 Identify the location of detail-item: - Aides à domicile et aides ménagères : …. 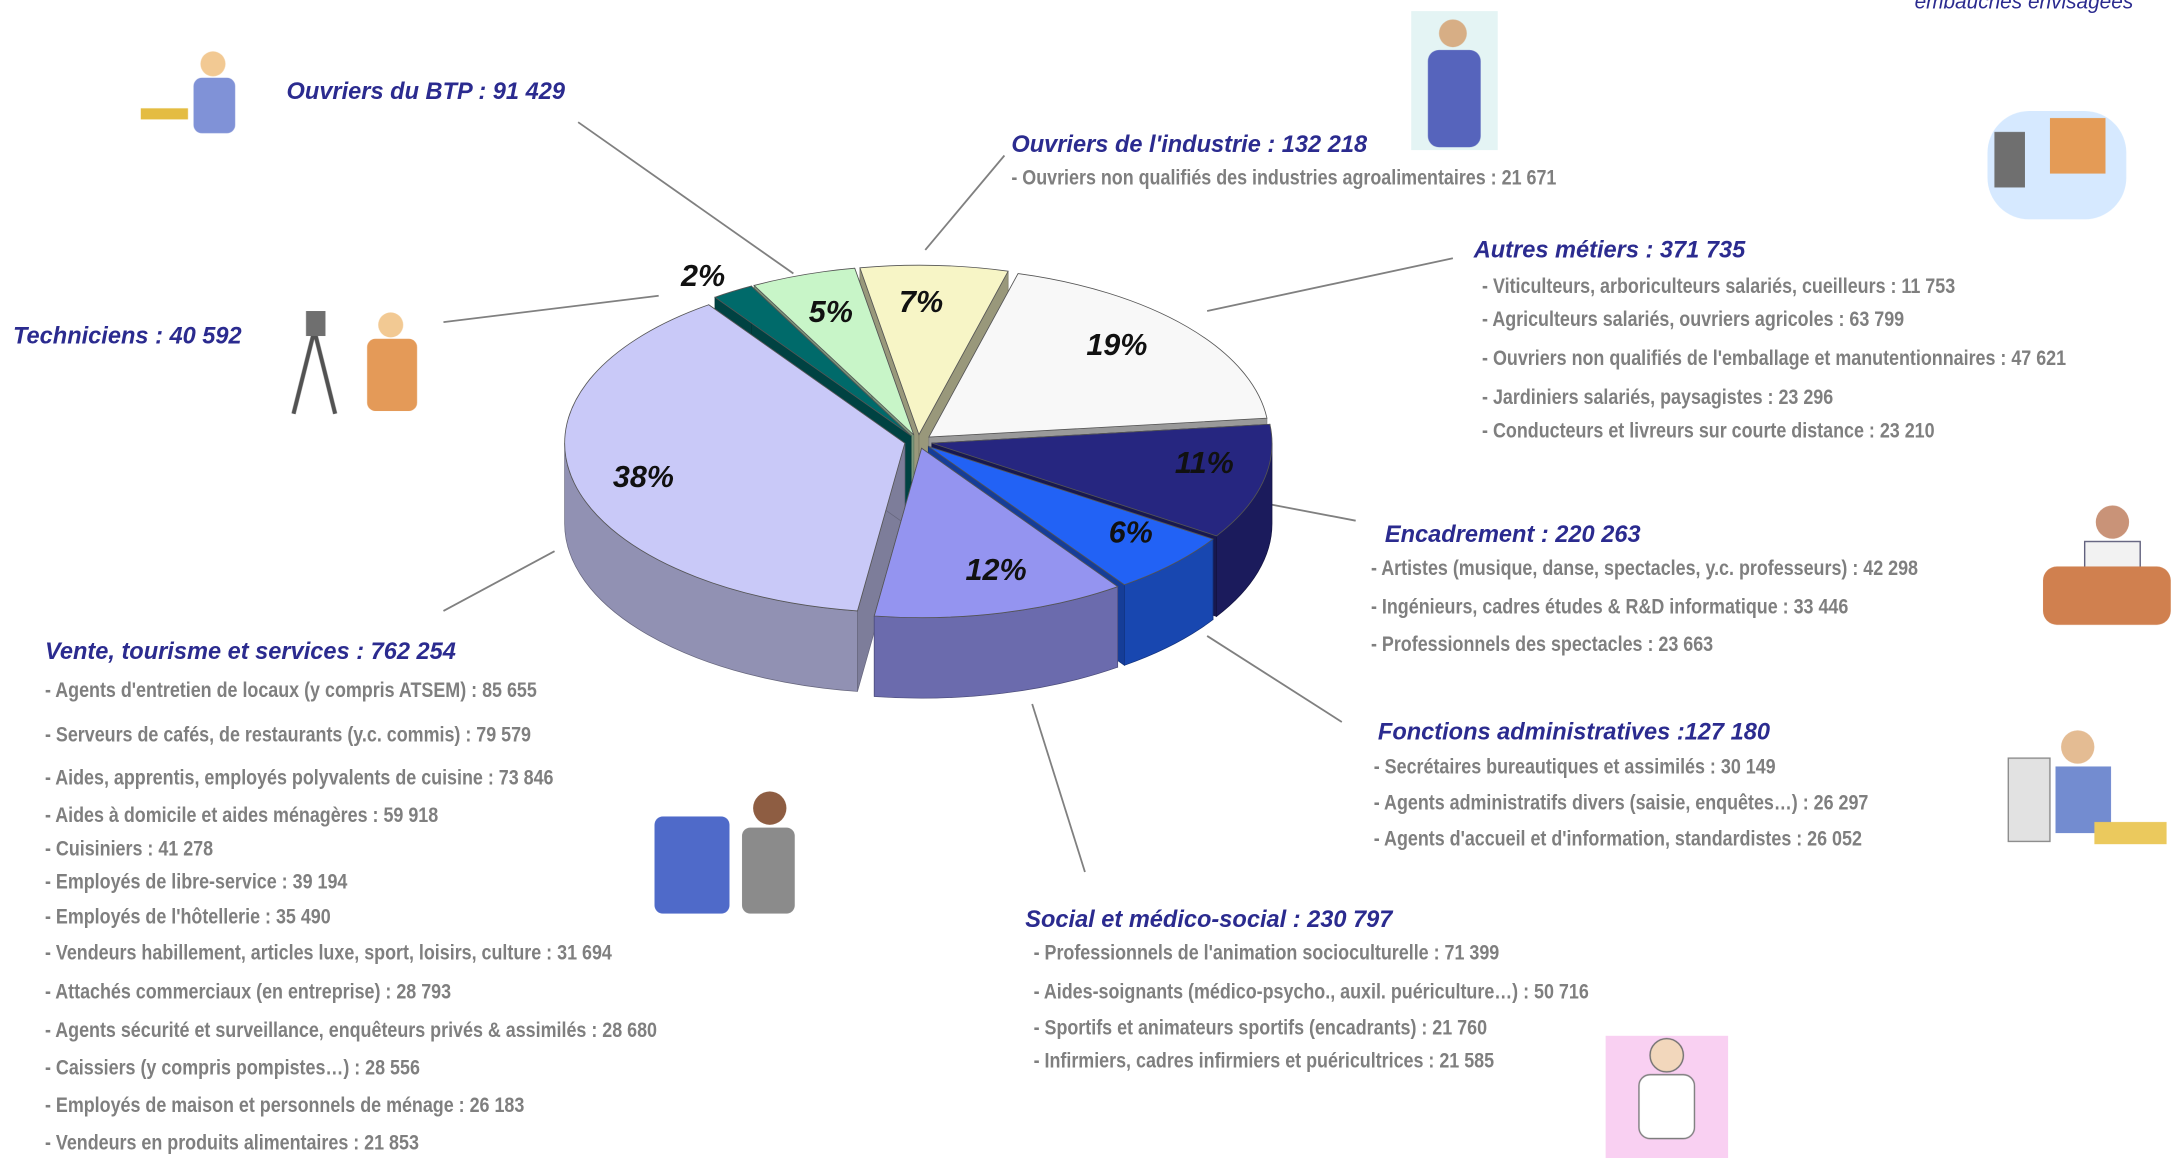
(241, 816).